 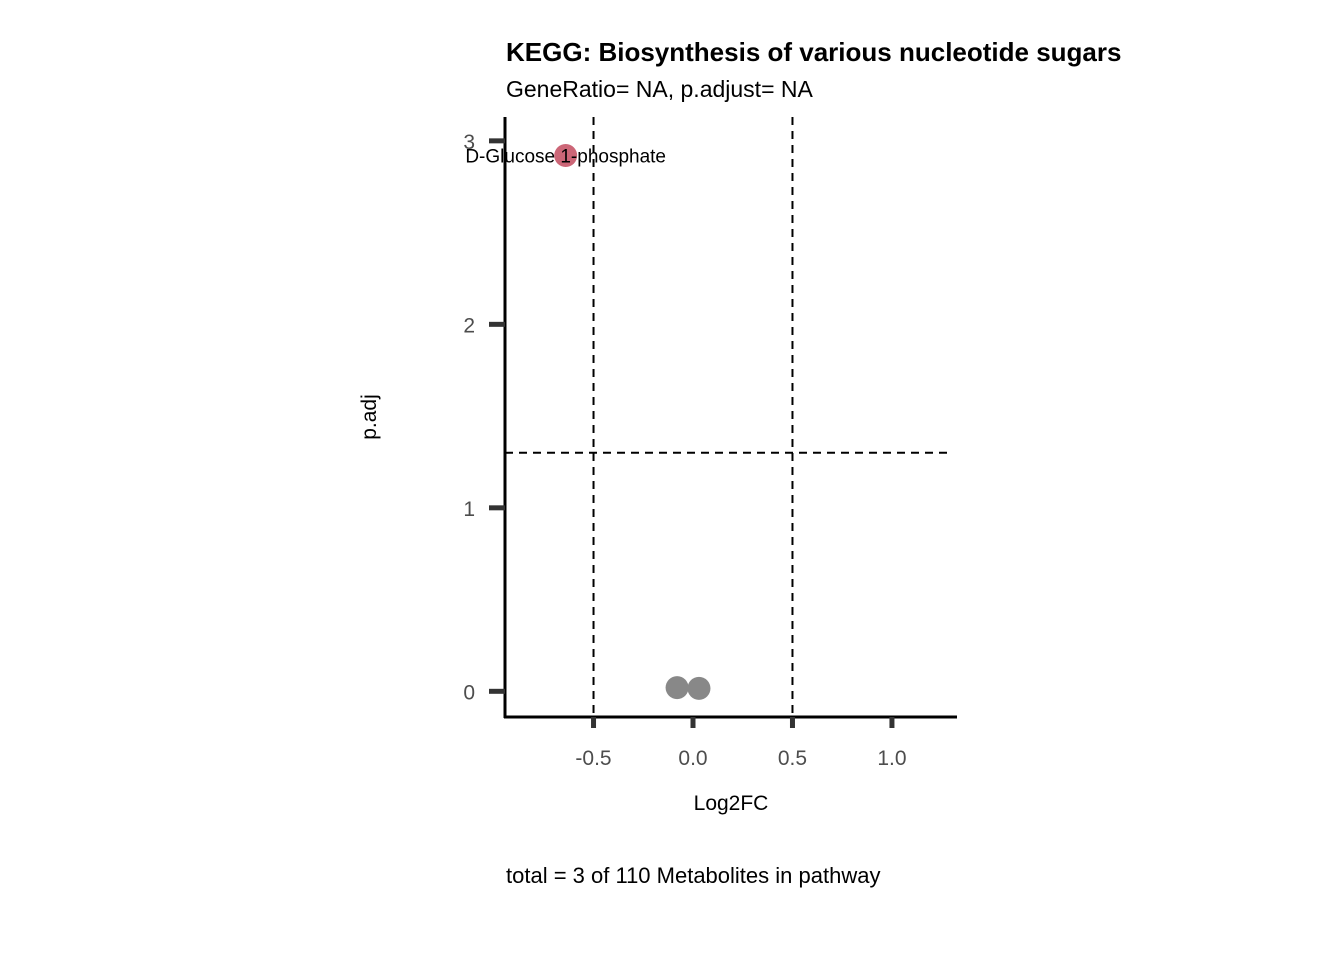 I want to click on point-label: D-Glucose 1-phosphate, so click(x=565, y=157).